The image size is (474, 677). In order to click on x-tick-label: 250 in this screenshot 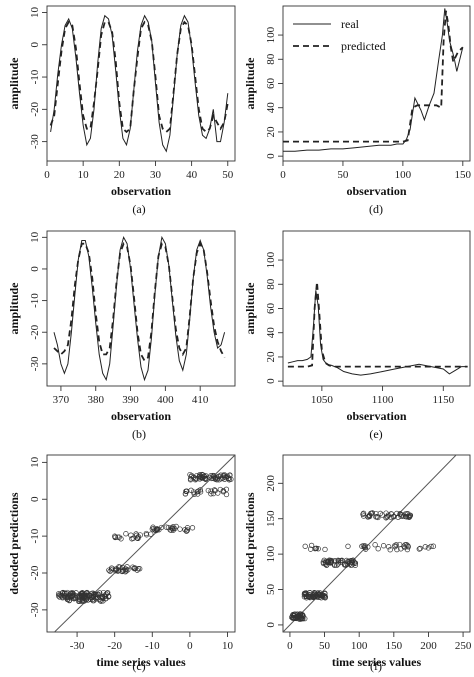, I will do `click(463, 646)`.